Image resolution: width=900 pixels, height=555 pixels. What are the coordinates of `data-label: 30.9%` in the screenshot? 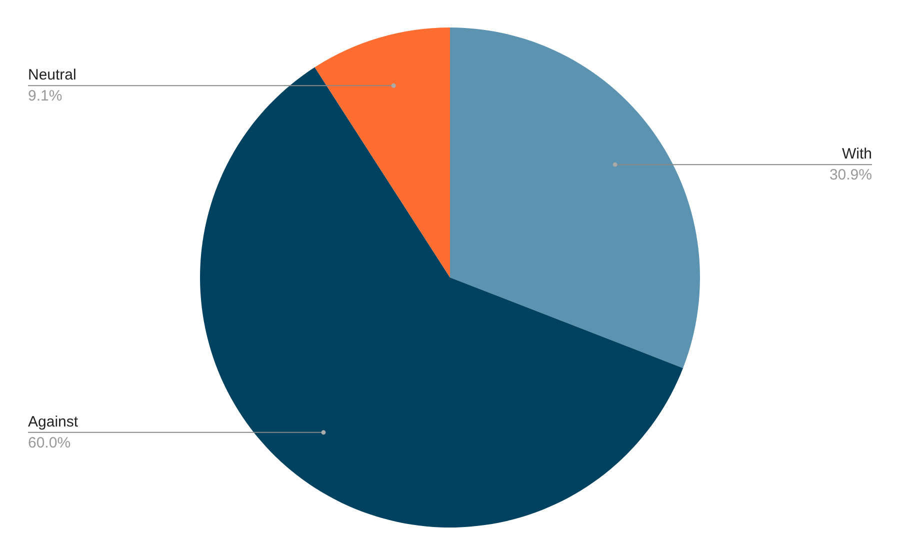 It's located at (850, 175).